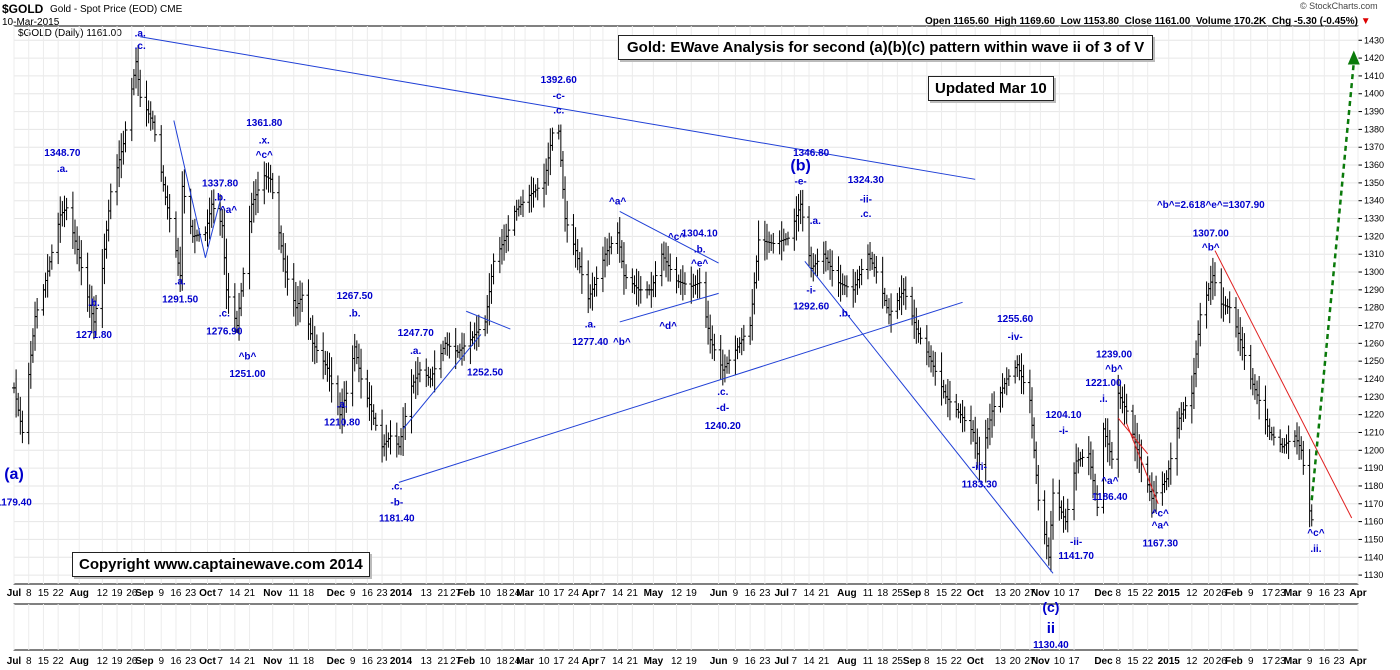 The height and width of the screenshot is (670, 1400). Describe the element at coordinates (722, 408) in the screenshot. I see `wave-label: -d-` at that location.